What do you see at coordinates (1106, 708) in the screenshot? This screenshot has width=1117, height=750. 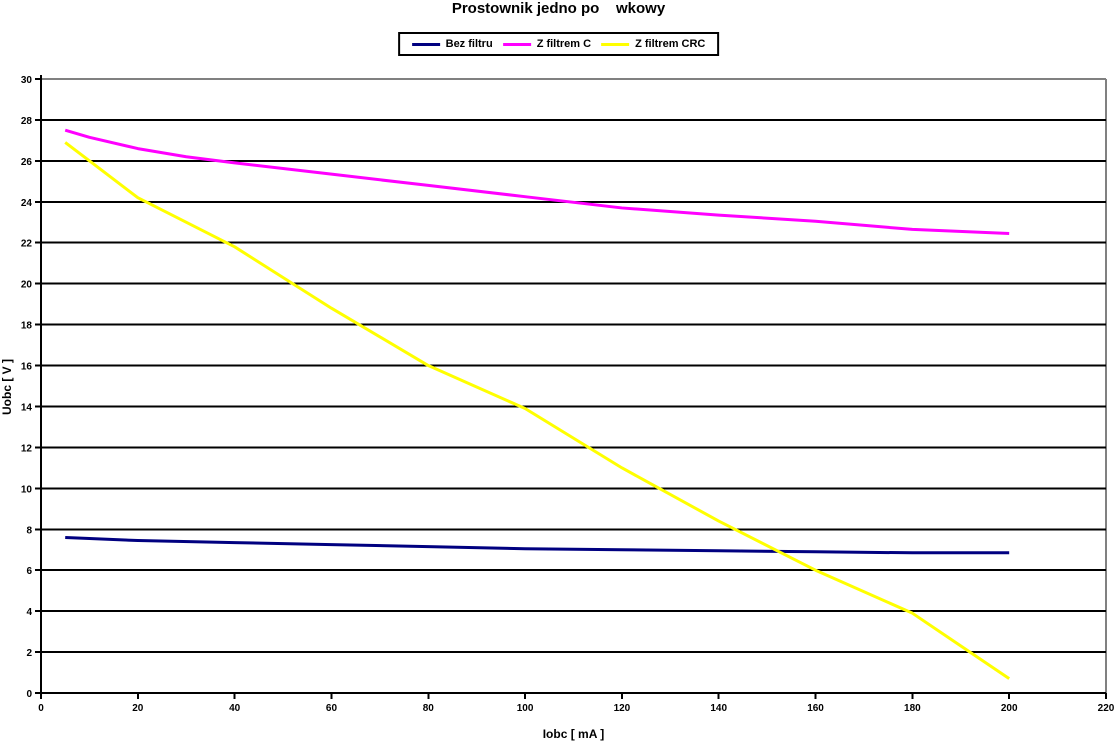 I see `x-tick-label: 220` at bounding box center [1106, 708].